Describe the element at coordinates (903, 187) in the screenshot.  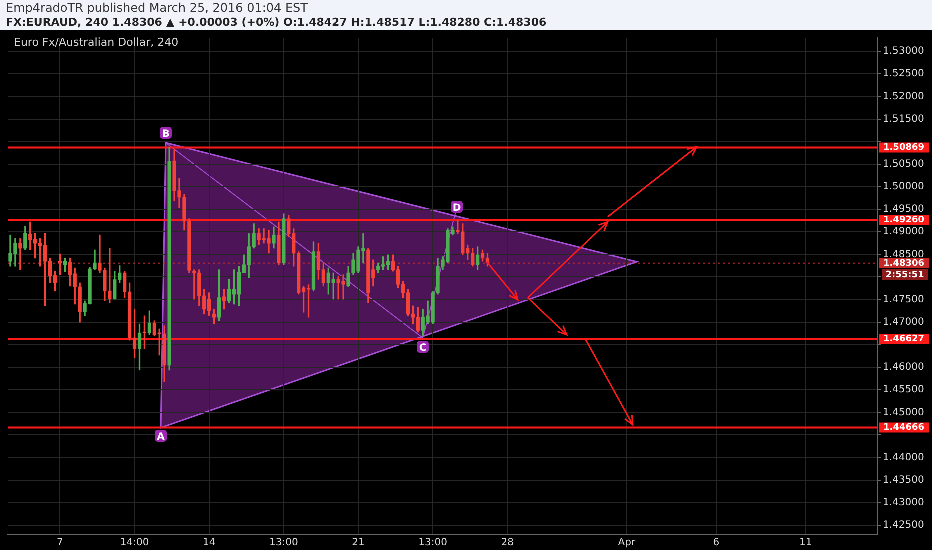
I see `y-tick-label: 1.50000` at that location.